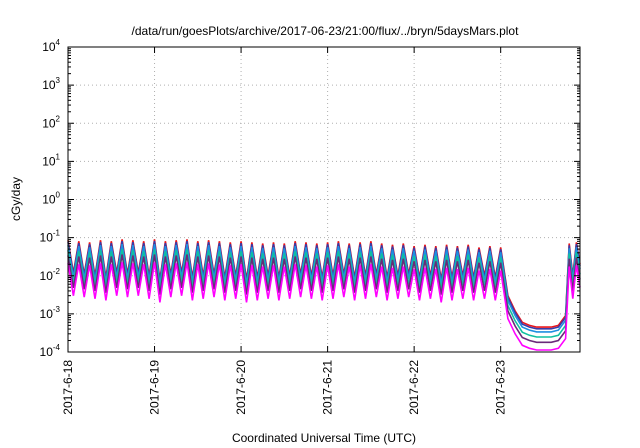 This screenshot has width=640, height=448. What do you see at coordinates (414, 387) in the screenshot?
I see `x-tick-label: 2017-6-22` at bounding box center [414, 387].